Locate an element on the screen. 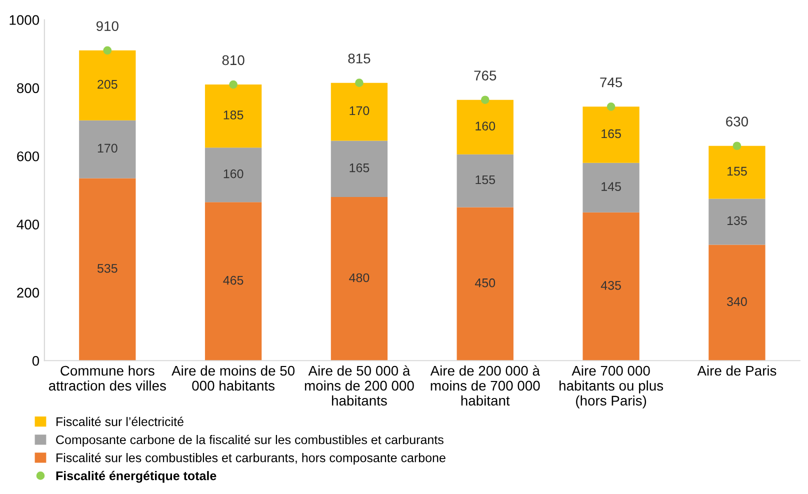  data-label: 465 is located at coordinates (233, 280).